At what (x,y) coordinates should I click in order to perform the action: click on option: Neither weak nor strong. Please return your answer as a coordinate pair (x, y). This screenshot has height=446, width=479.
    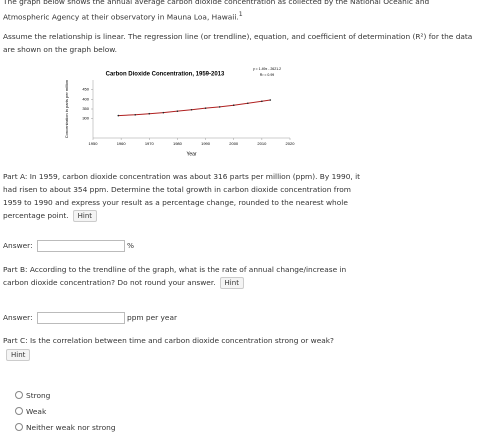
    Looking at the image, I should click on (65, 427).